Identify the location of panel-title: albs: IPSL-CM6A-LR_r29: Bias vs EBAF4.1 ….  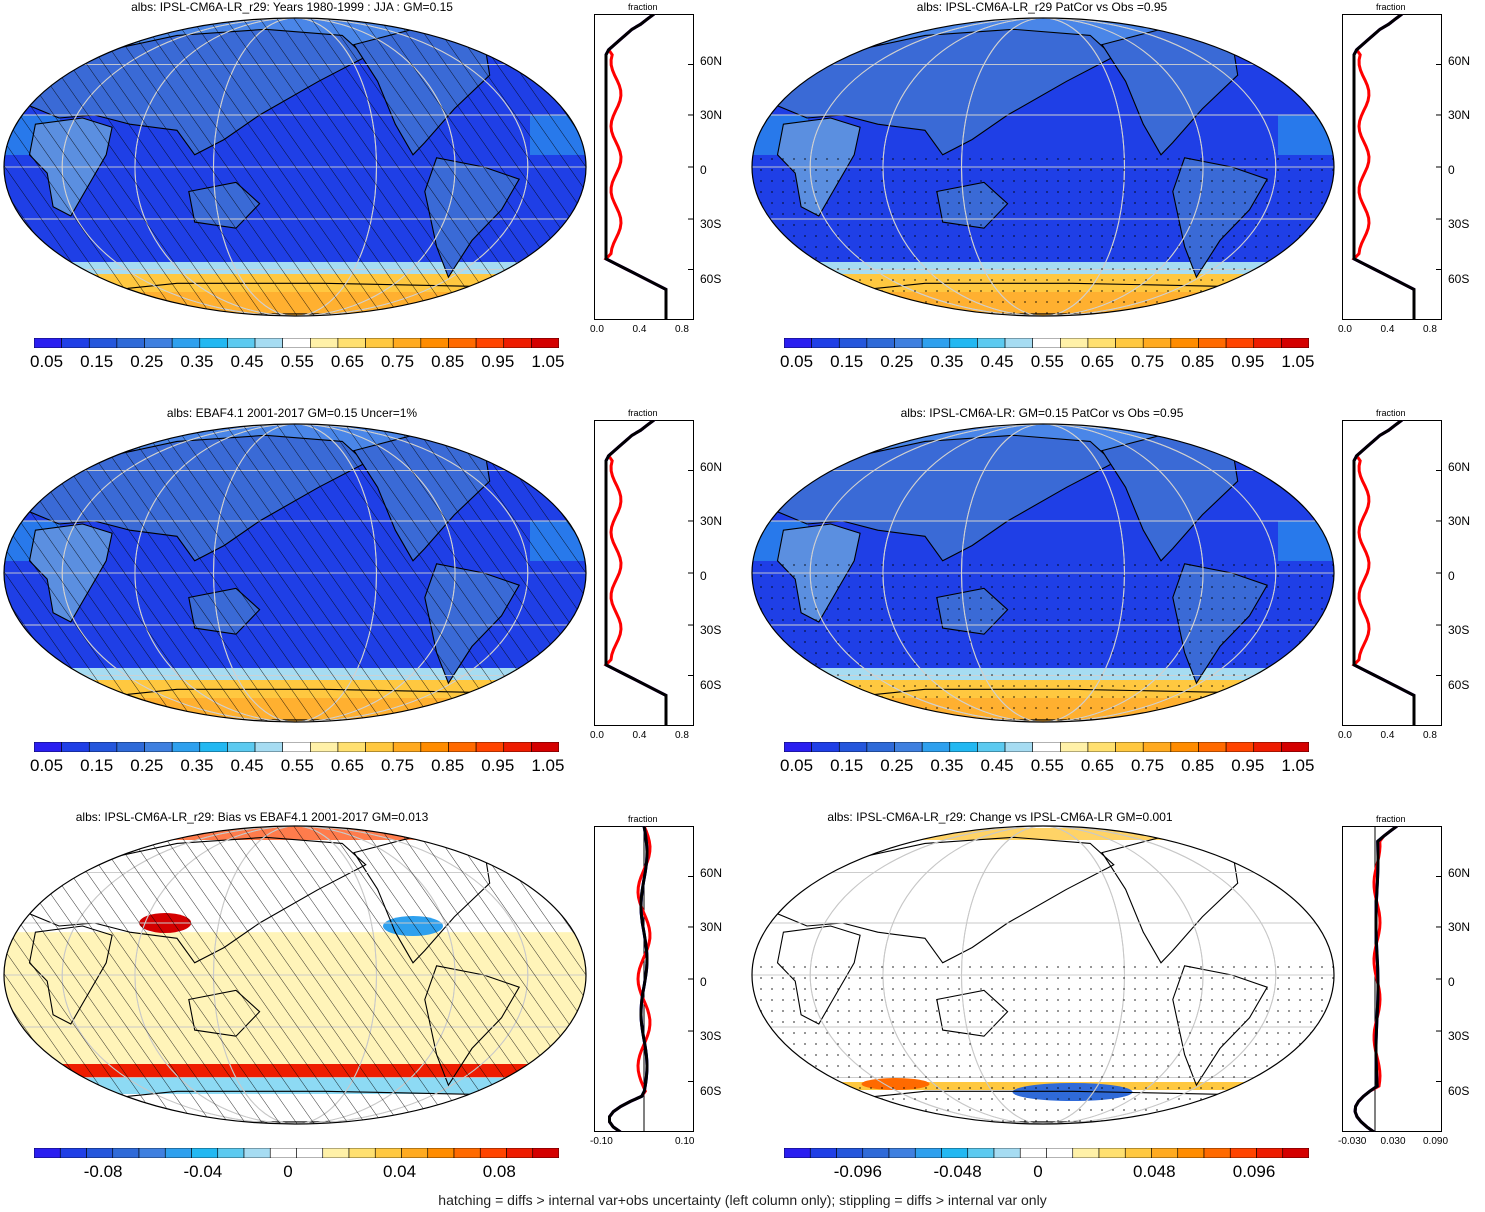
(252, 817).